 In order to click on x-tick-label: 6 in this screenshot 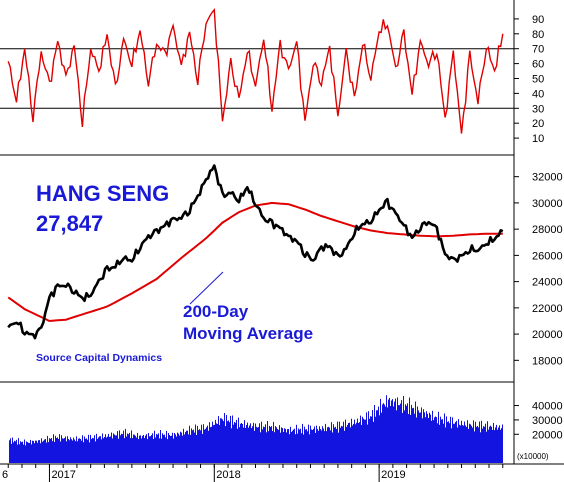, I will do `click(5, 475)`.